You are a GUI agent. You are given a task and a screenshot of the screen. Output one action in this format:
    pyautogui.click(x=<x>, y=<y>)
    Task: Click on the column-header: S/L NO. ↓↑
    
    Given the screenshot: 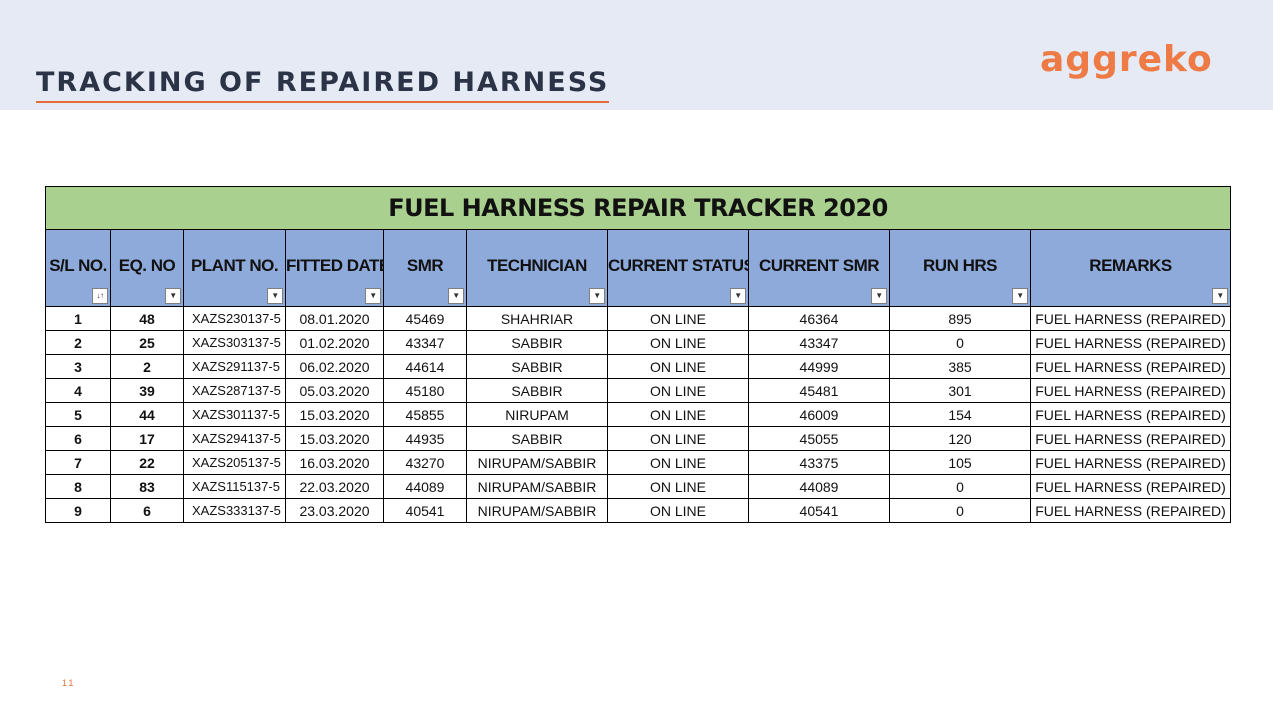 What is the action you would take?
    pyautogui.click(x=78, y=268)
    